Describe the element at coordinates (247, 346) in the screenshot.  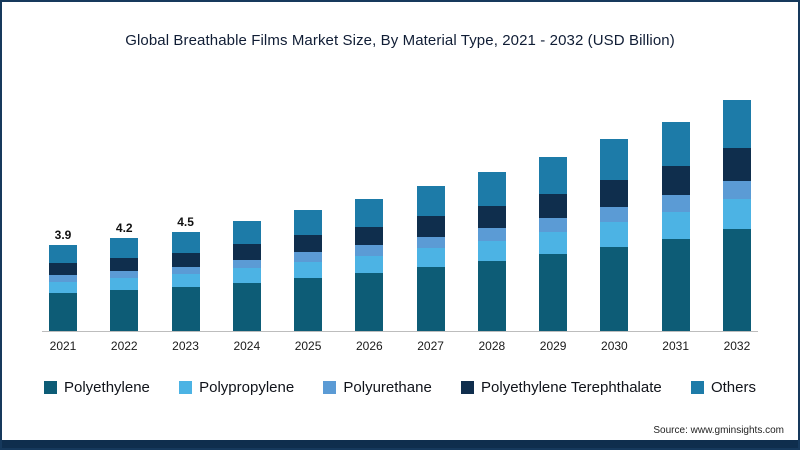
I see `x-axis-label-2024: 2024` at that location.